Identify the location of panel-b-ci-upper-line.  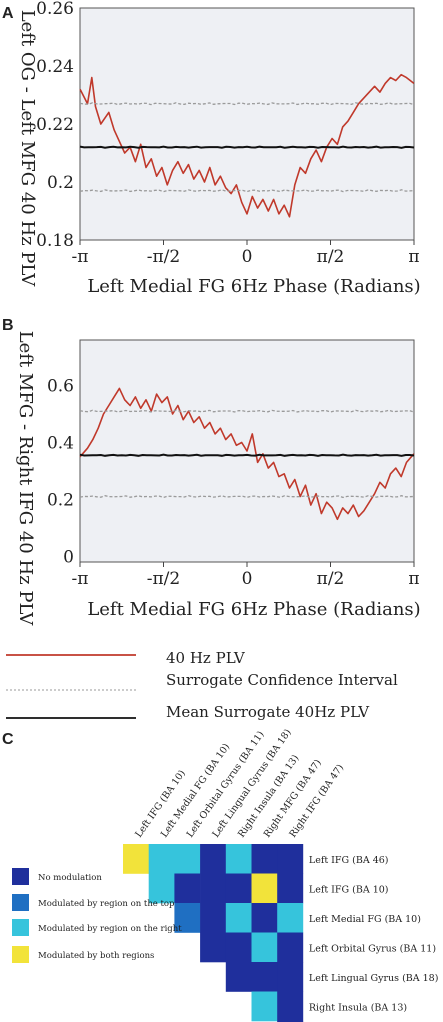
(247, 411).